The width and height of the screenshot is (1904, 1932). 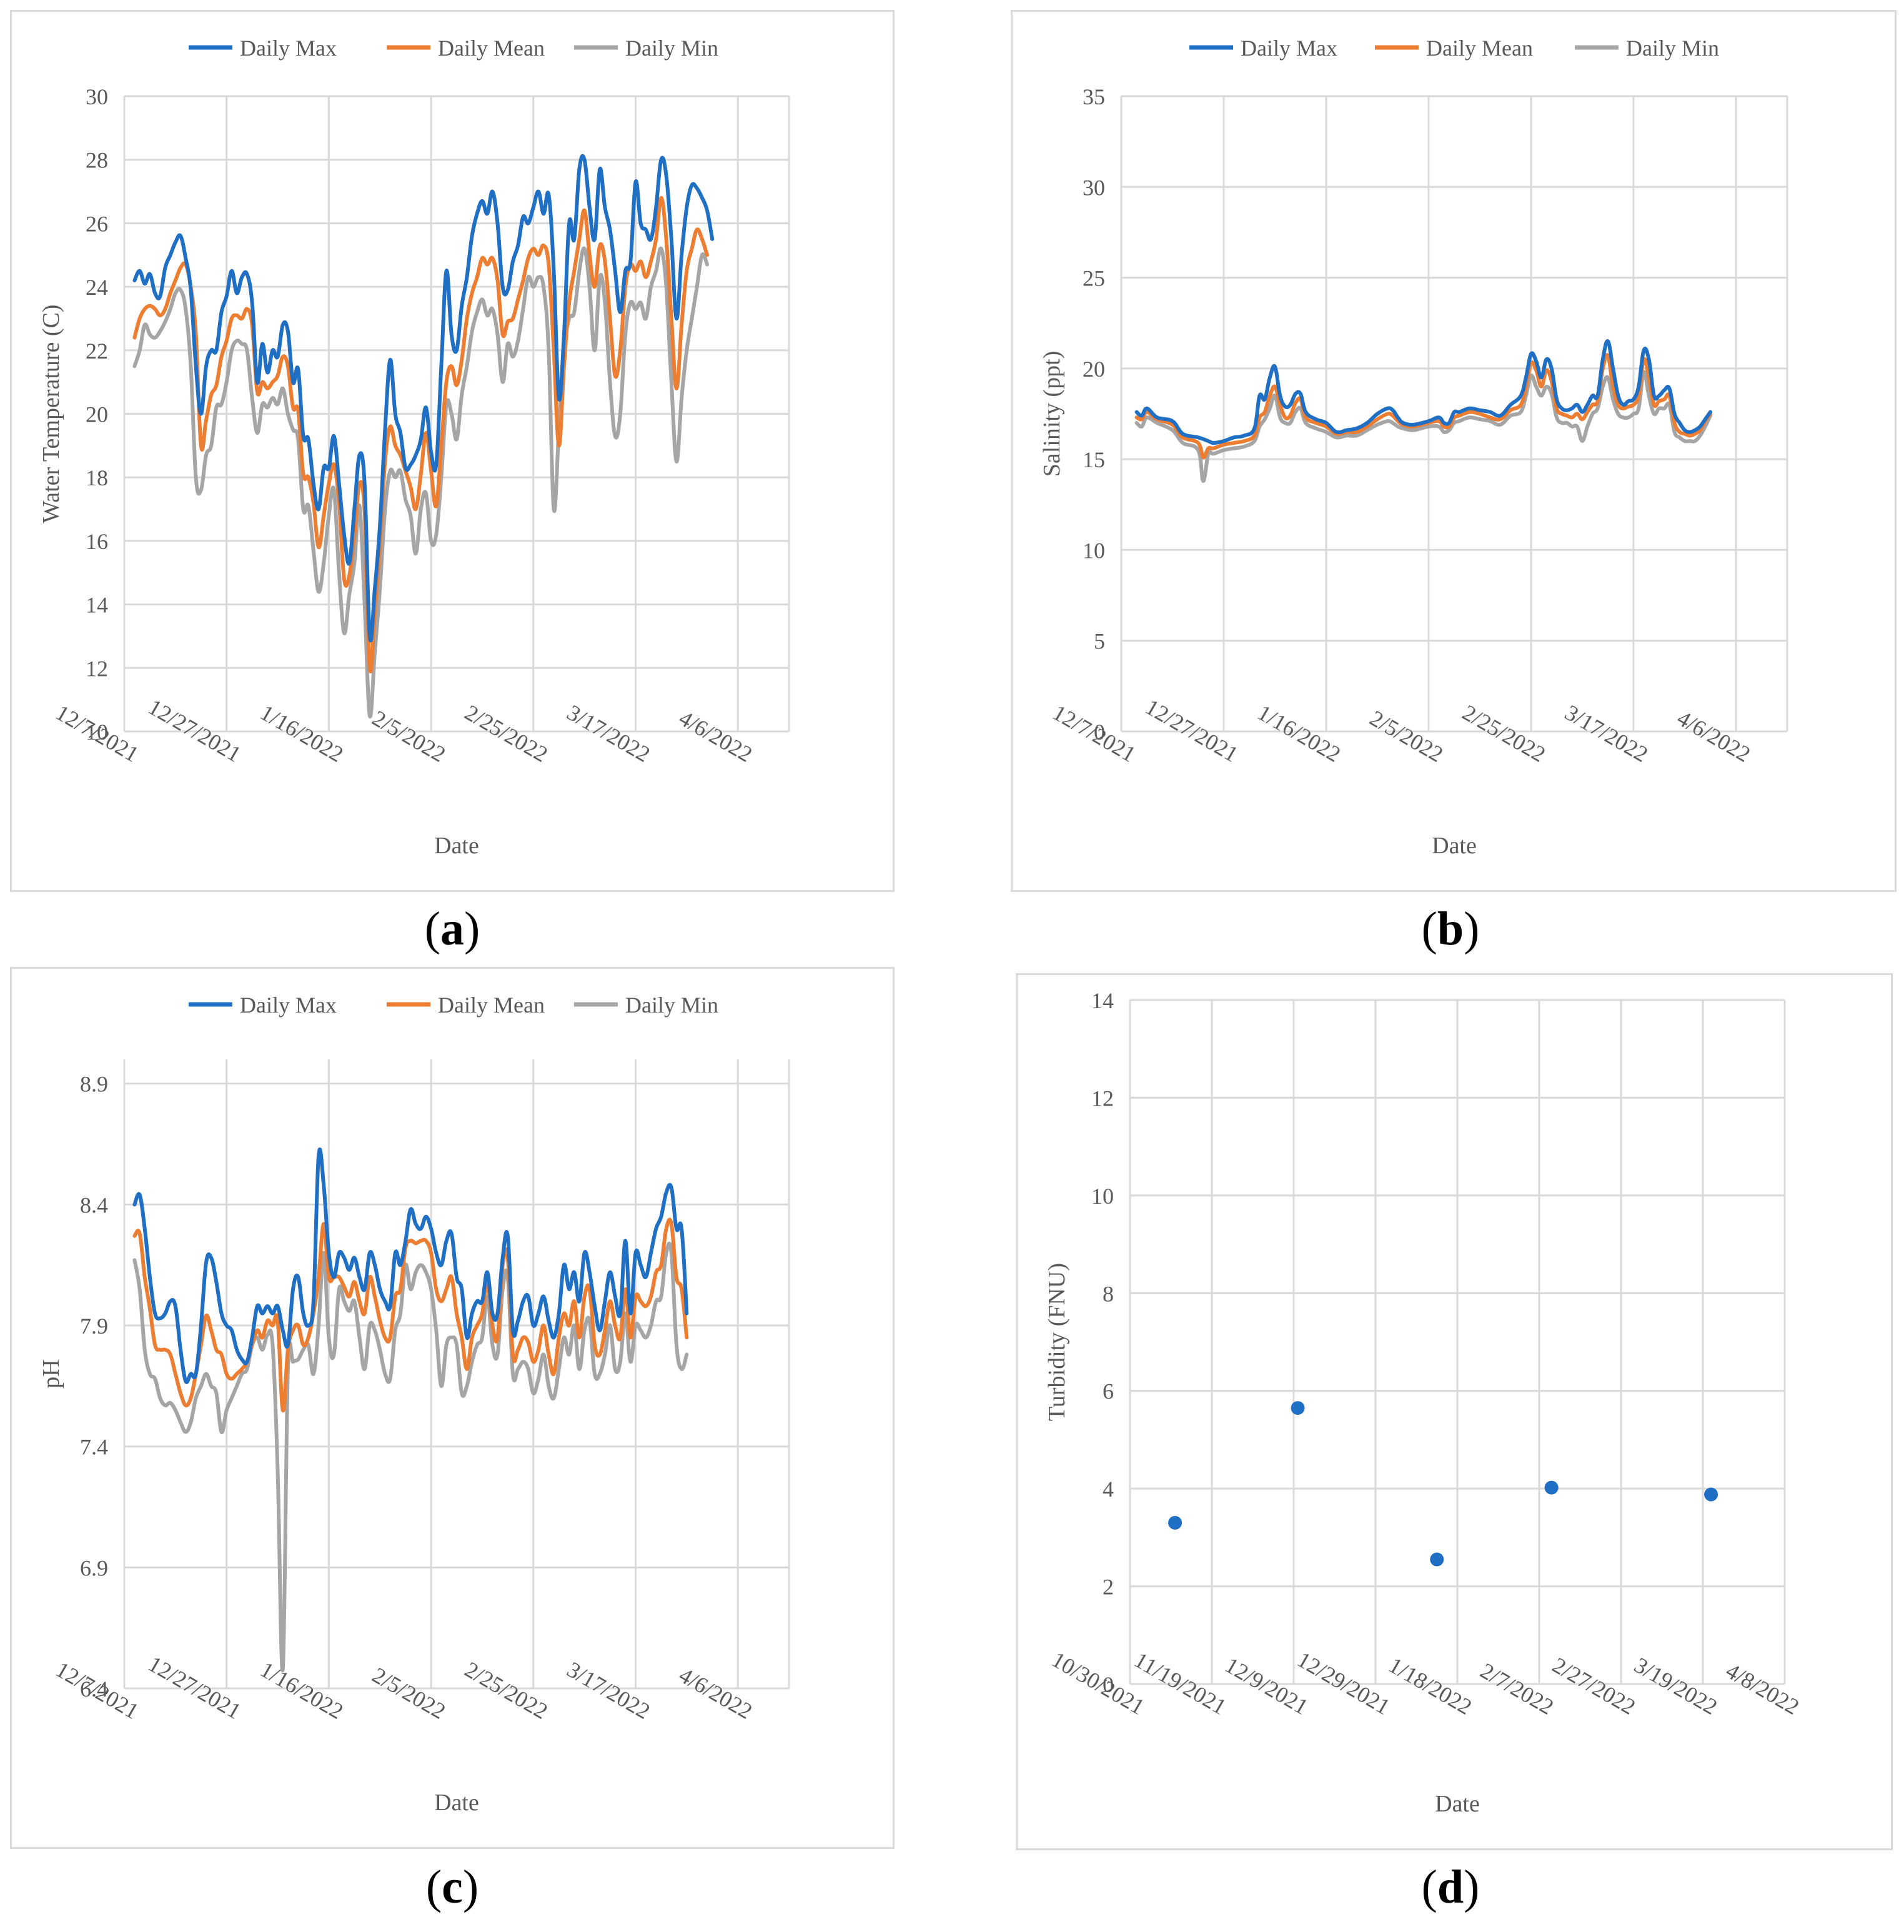 I want to click on y-tick-label: 16, so click(x=97, y=541).